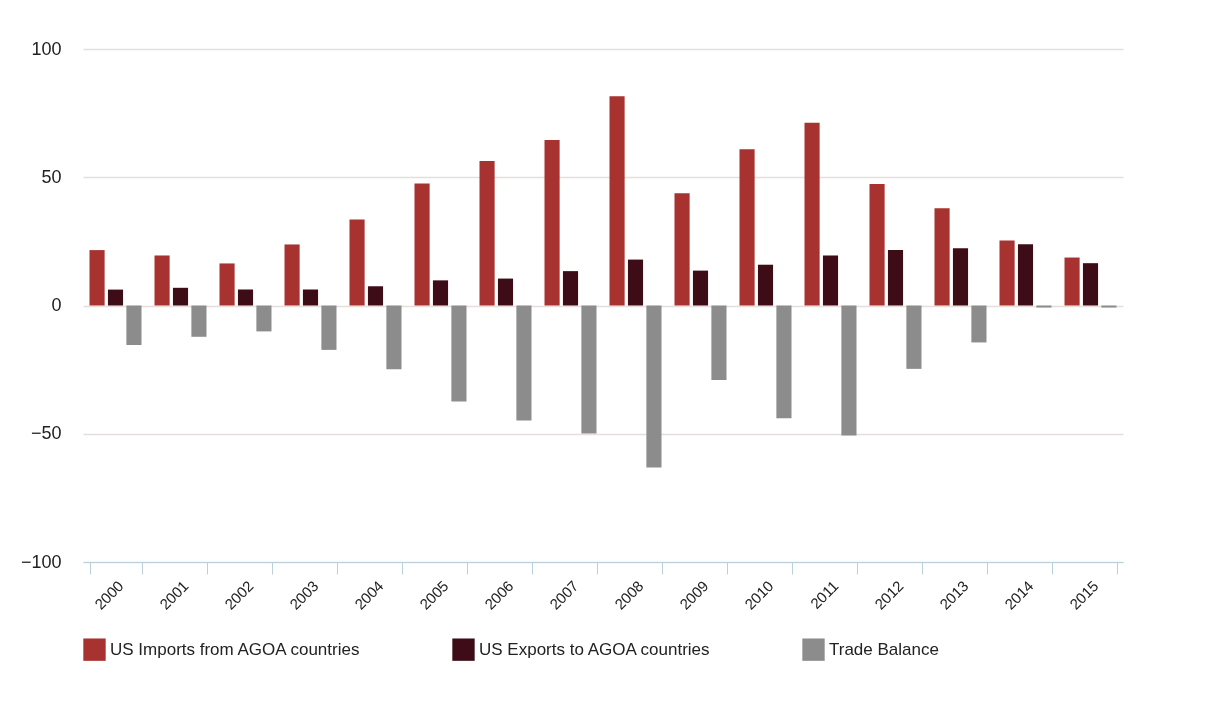 The height and width of the screenshot is (711, 1222). I want to click on y-tick-label: −50, so click(46, 433).